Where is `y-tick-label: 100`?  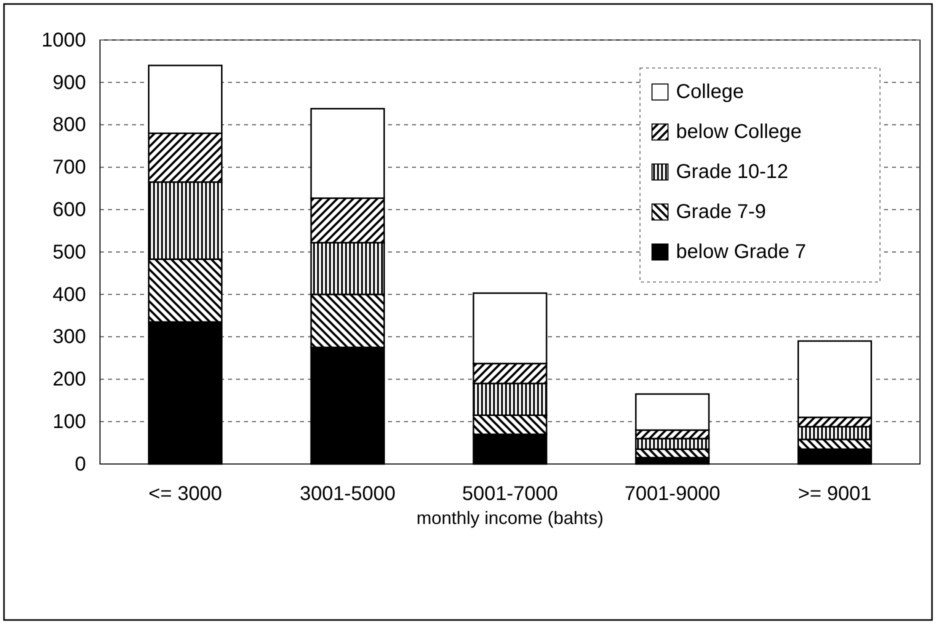 y-tick-label: 100 is located at coordinates (69, 422).